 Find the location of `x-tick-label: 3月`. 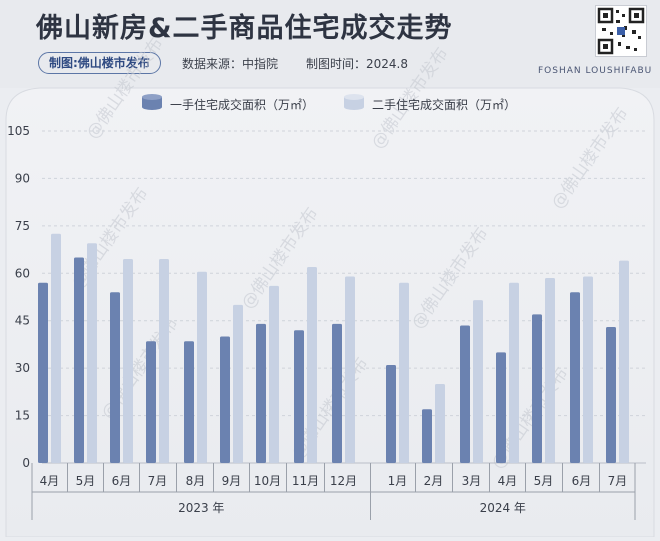

x-tick-label: 3月 is located at coordinates (472, 481).